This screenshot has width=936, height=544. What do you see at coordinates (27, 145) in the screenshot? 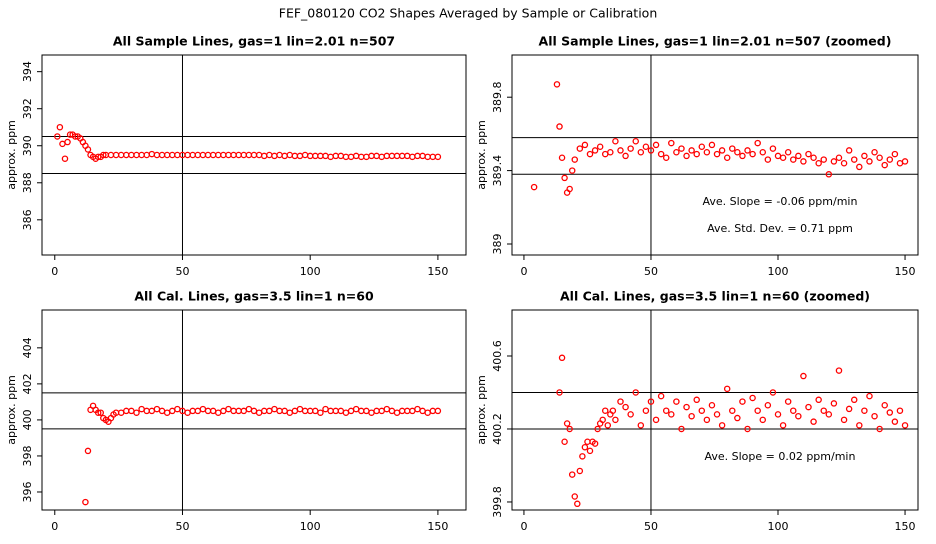
I see `y-tick-label: 390` at bounding box center [27, 145].